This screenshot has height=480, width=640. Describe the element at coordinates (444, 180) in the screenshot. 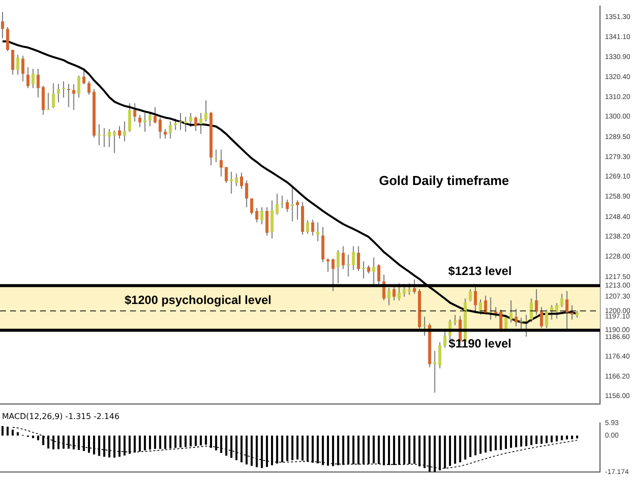

I see `annotation: Gold Daily timeframe` at that location.